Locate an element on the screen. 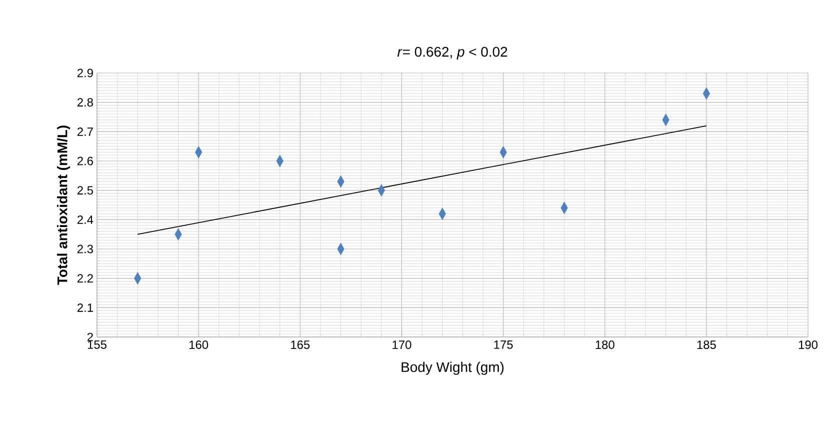  chart-title: r= 0.662, p < 0.02 is located at coordinates (452, 53).